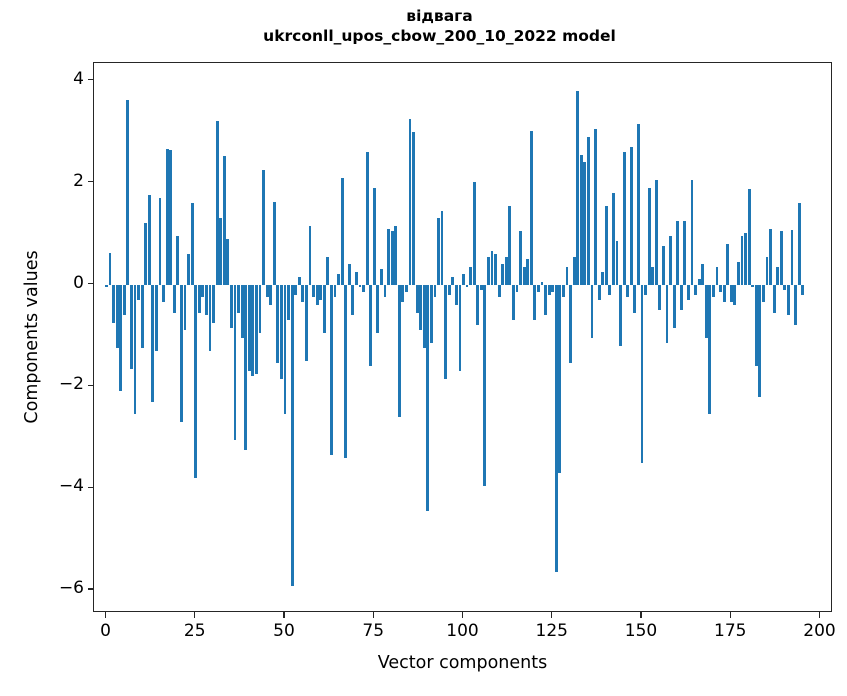  I want to click on chart-title-main: відвага, so click(439, 16).